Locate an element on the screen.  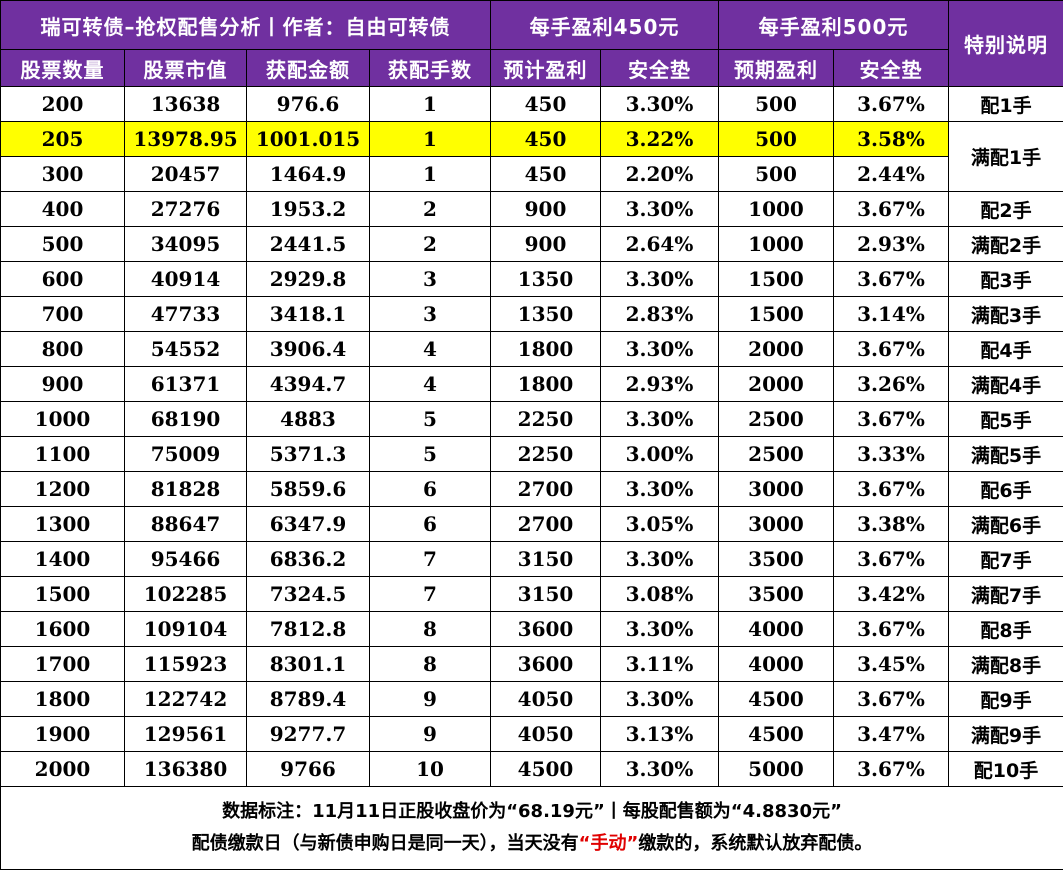
table-row: 1100 75009 5371.3 5 2250 3.00% 2500 3.33% 满配5手 is located at coordinates (531, 454).